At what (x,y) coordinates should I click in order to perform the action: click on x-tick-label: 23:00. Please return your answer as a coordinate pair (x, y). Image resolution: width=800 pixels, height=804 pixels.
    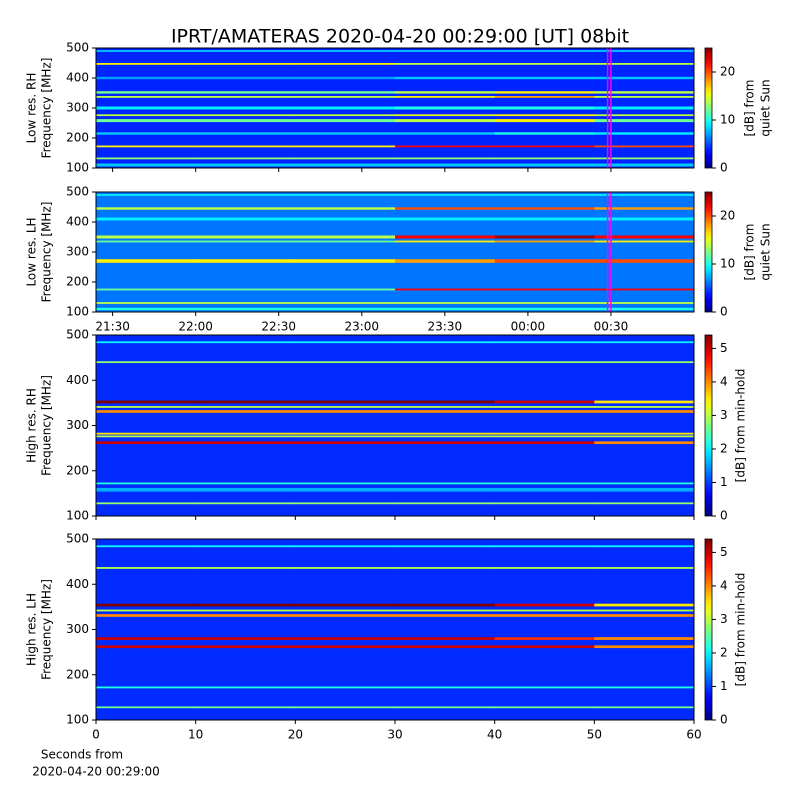
    Looking at the image, I should click on (361, 327).